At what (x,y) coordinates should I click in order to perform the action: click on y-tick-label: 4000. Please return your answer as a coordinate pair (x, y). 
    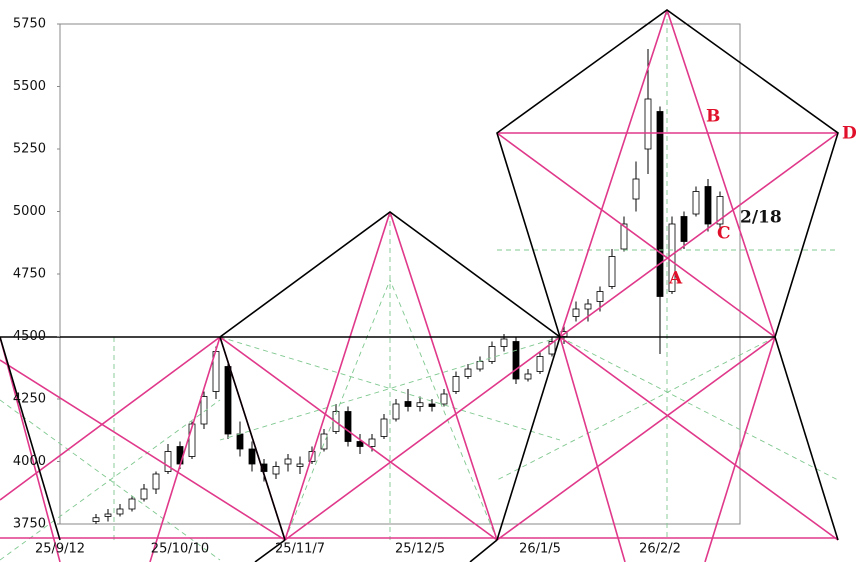
    Looking at the image, I should click on (29, 461).